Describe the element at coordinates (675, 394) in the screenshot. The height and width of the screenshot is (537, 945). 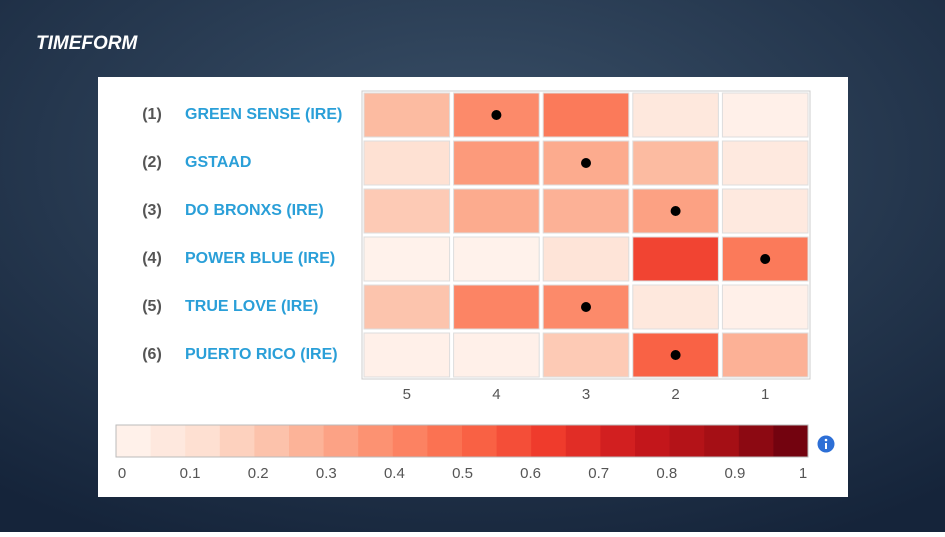
I see `column-label: 2` at that location.